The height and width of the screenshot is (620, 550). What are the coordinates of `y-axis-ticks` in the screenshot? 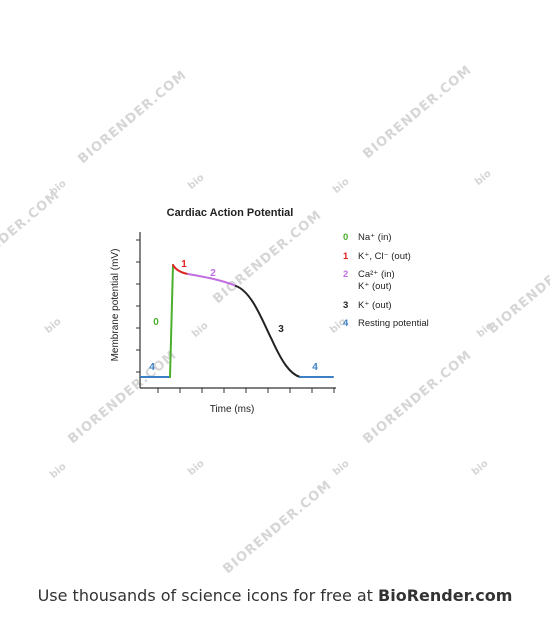 It's located at (138, 306).